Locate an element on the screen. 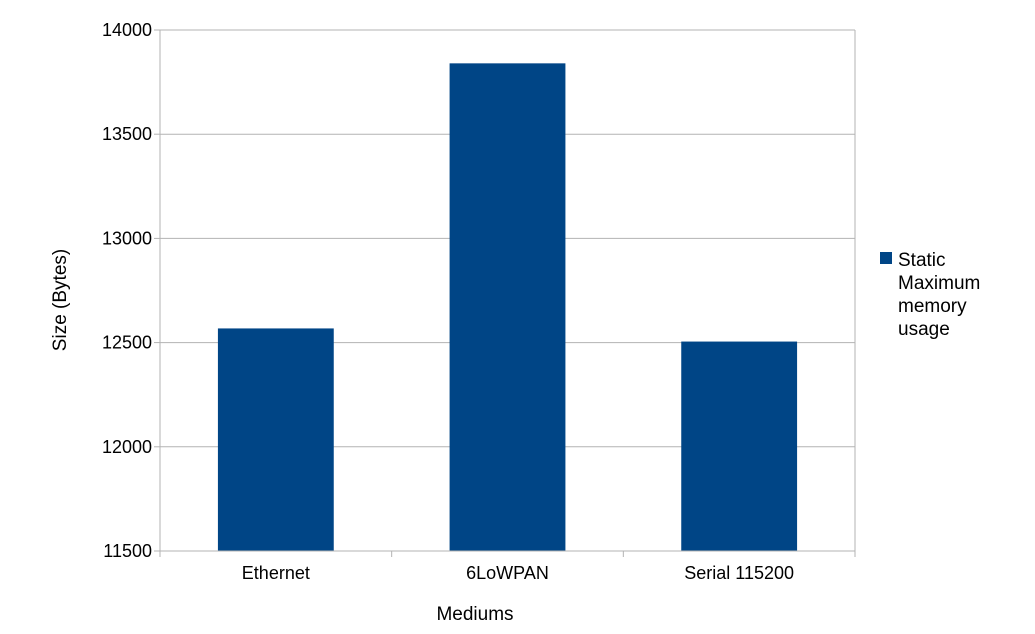 The height and width of the screenshot is (634, 1035). bar-6lowpan is located at coordinates (507, 307).